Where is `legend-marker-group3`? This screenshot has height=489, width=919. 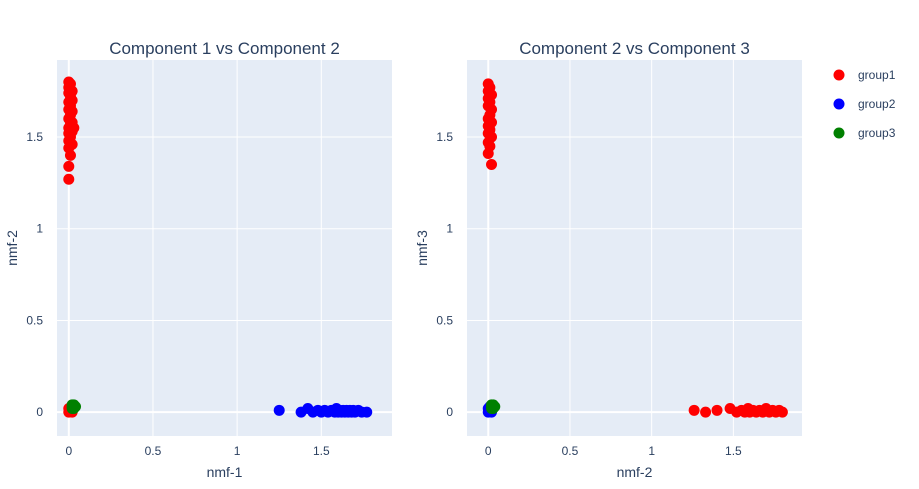 legend-marker-group3 is located at coordinates (839, 133).